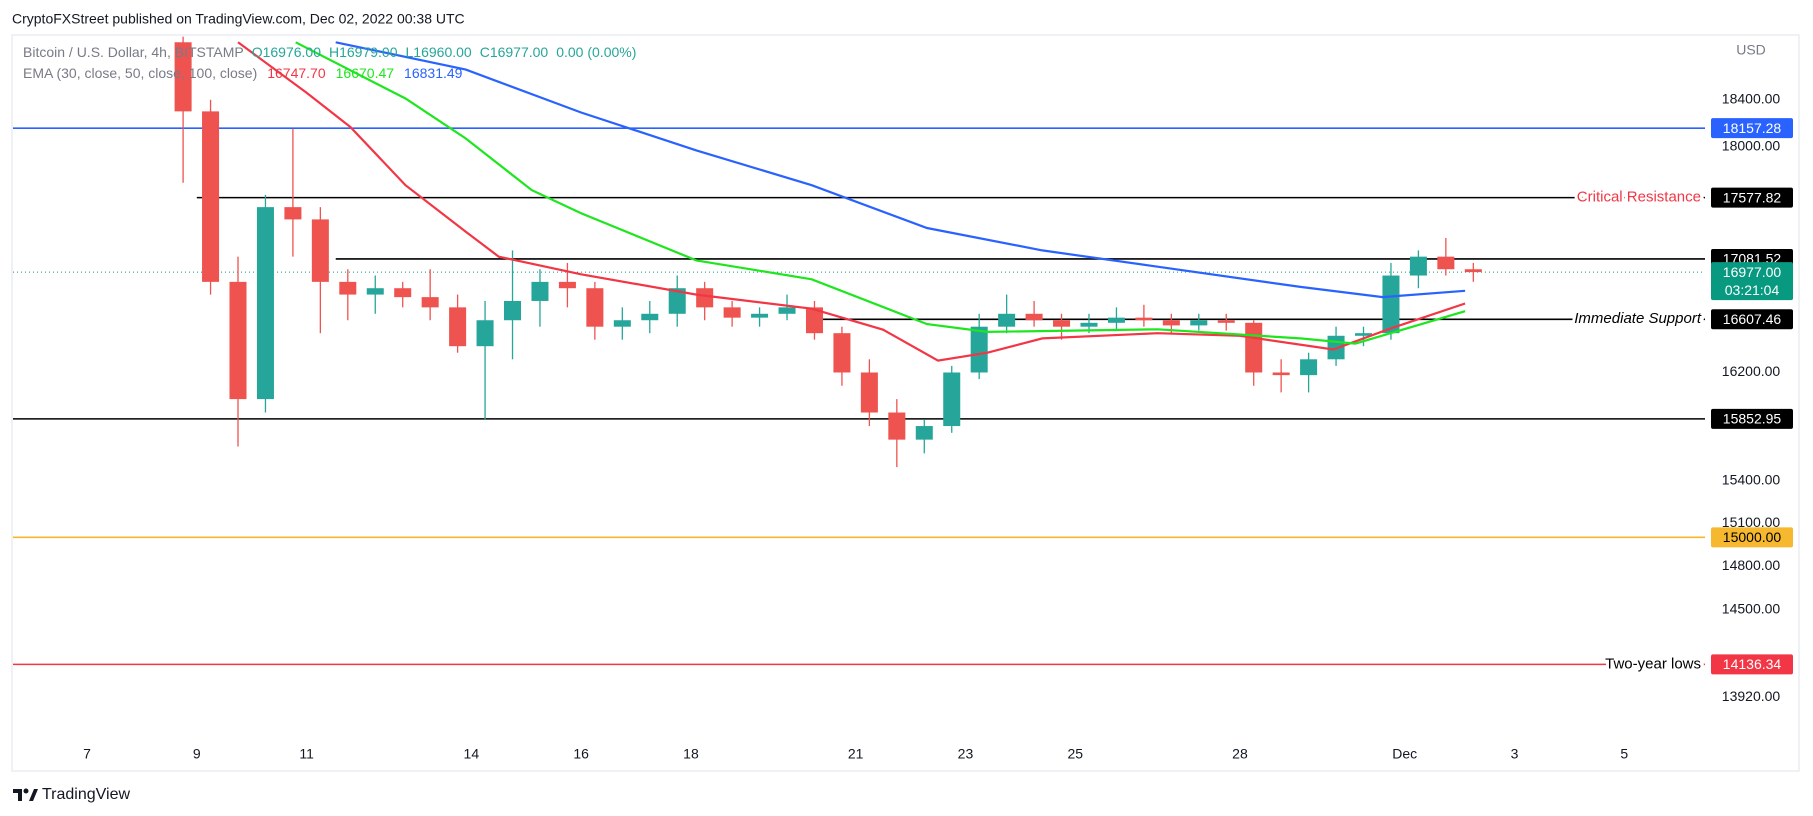 Image resolution: width=1813 pixels, height=816 pixels. Describe the element at coordinates (1752, 281) in the screenshot. I see `current-price-box` at that location.